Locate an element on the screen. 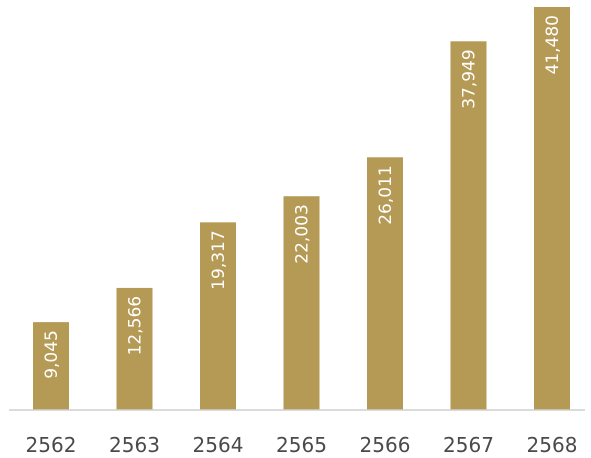  value-label-2567: 37,949 is located at coordinates (470, 78).